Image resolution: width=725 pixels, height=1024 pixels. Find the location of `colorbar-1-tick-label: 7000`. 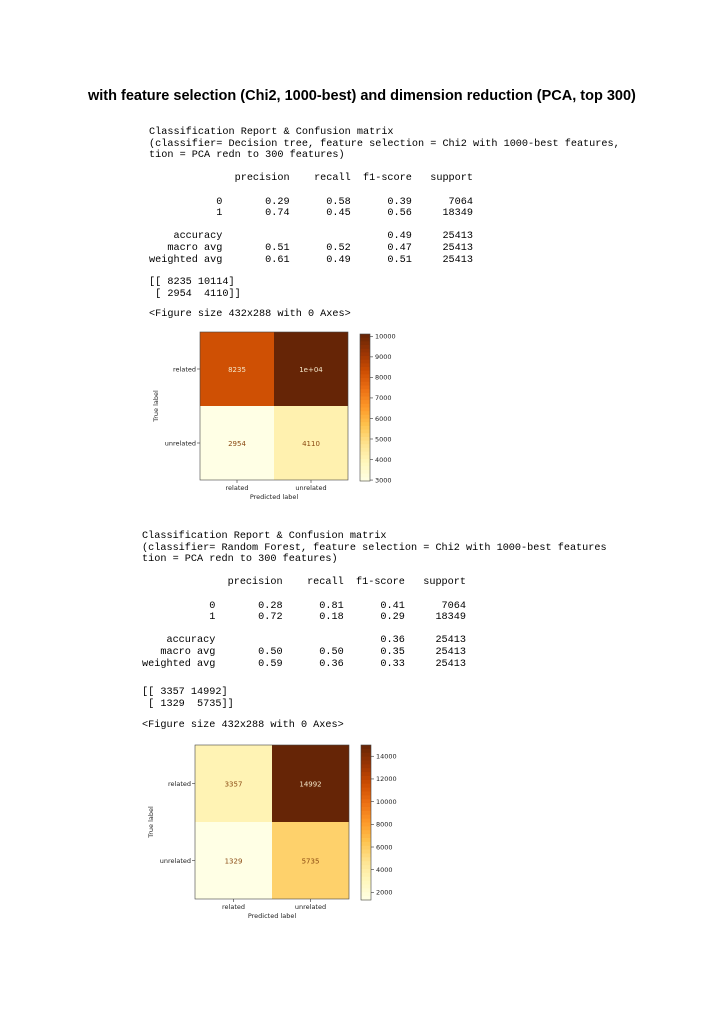

colorbar-1-tick-label: 7000 is located at coordinates (383, 398).